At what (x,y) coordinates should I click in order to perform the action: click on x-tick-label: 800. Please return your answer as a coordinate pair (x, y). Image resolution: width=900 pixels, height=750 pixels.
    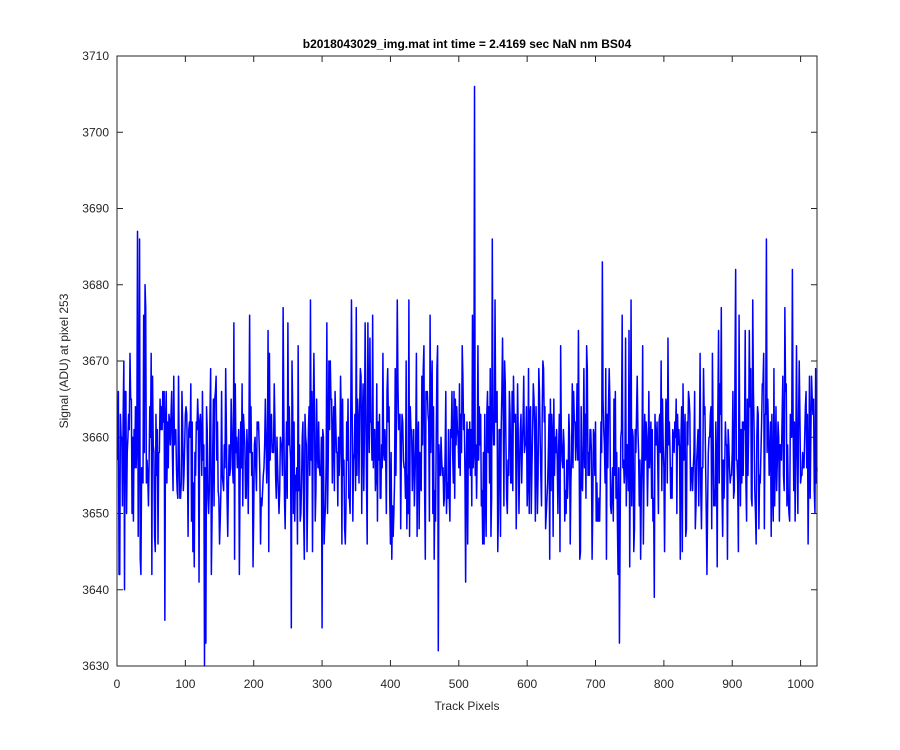
    Looking at the image, I should click on (664, 684).